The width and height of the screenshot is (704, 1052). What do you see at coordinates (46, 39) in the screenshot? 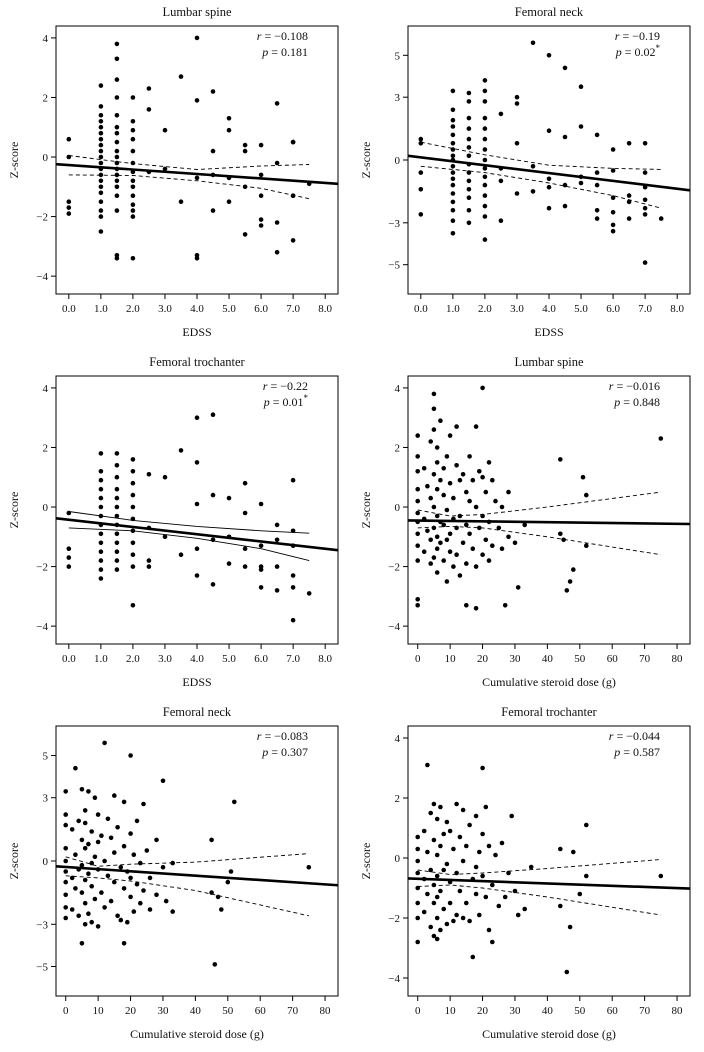
I see `y-tick-label: 4` at bounding box center [46, 39].